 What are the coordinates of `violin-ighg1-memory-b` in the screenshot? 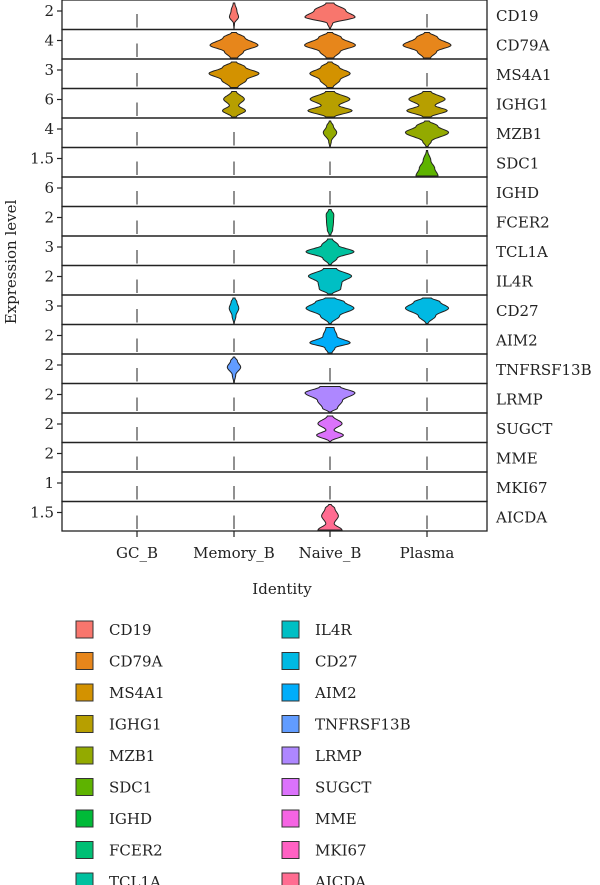 It's located at (234, 104).